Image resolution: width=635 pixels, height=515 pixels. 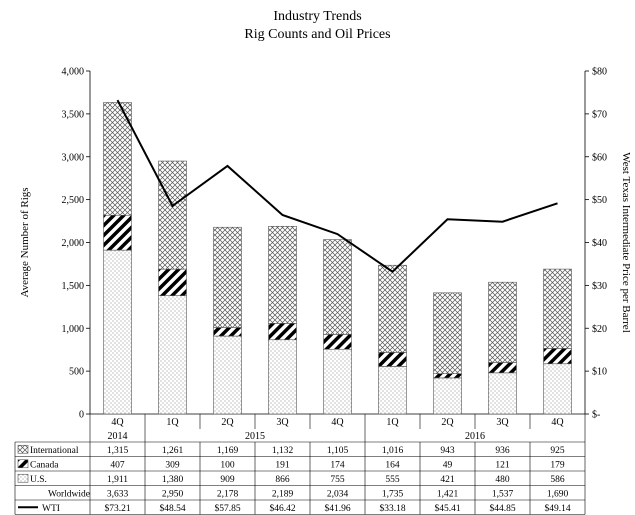 What do you see at coordinates (23, 464) in the screenshot?
I see `legend-key-canada` at bounding box center [23, 464].